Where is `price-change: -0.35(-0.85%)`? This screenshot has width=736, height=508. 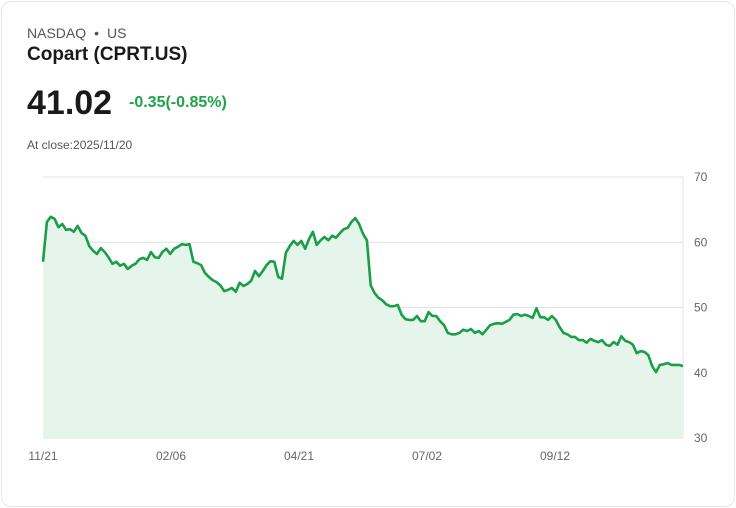 price-change: -0.35(-0.85%) is located at coordinates (178, 102).